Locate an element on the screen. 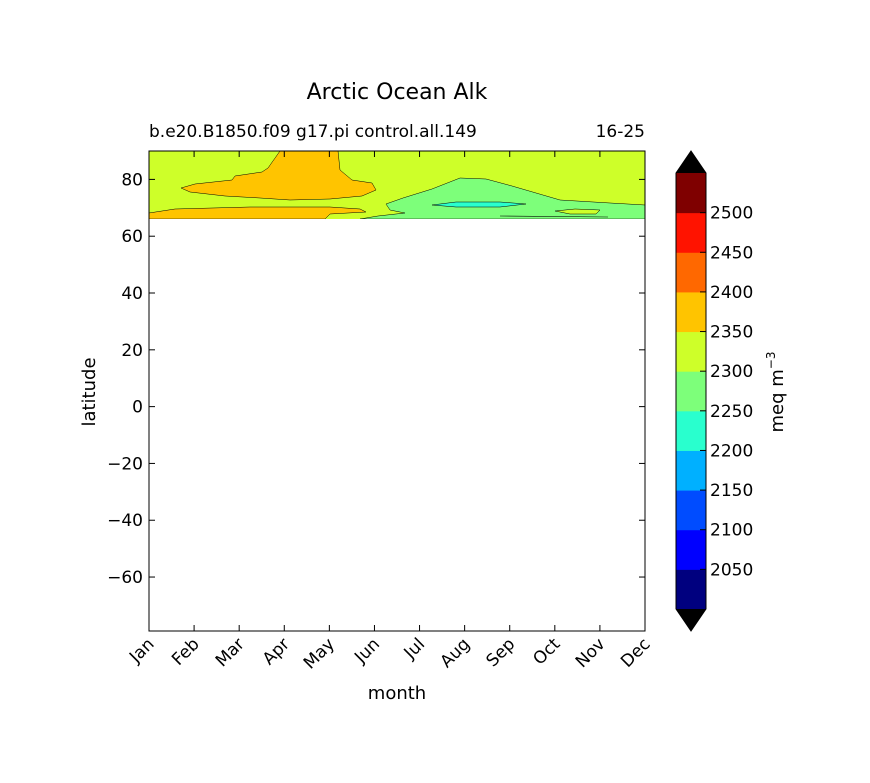  colorbar-extend-max is located at coordinates (691, 162).